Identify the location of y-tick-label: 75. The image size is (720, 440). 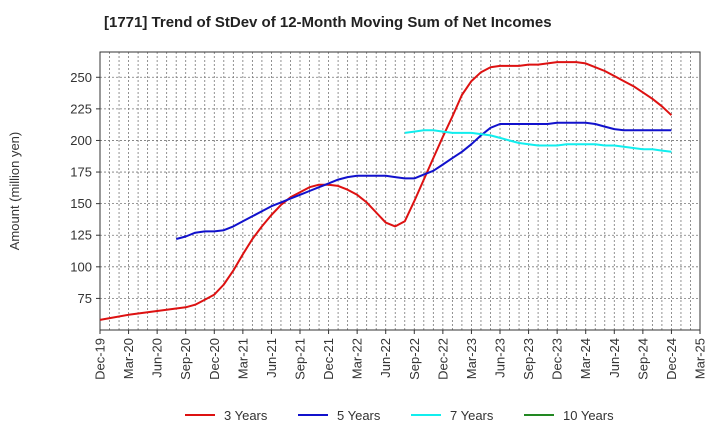
(85, 298).